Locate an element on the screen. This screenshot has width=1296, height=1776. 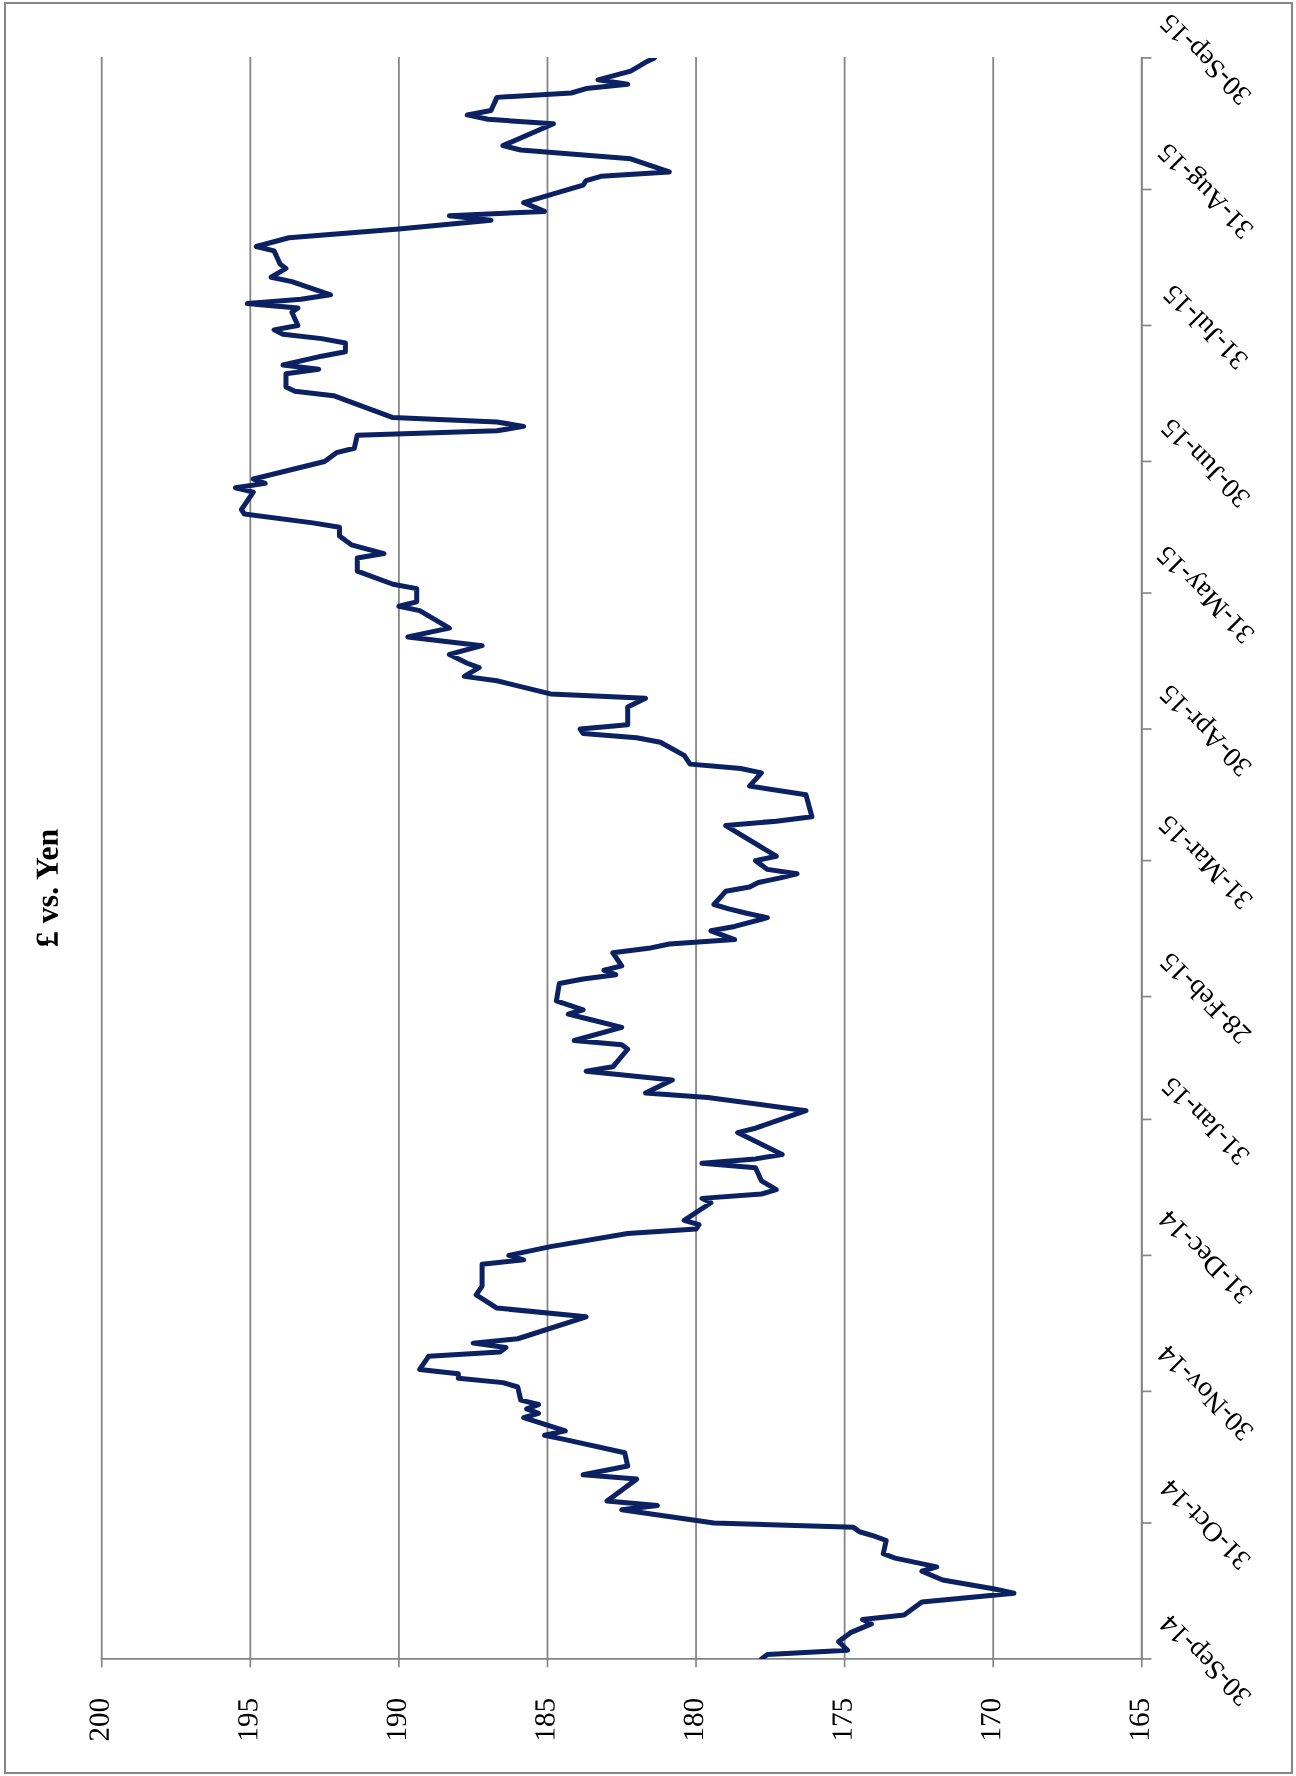
text: £ vs. Yen is located at coordinates (47, 888).